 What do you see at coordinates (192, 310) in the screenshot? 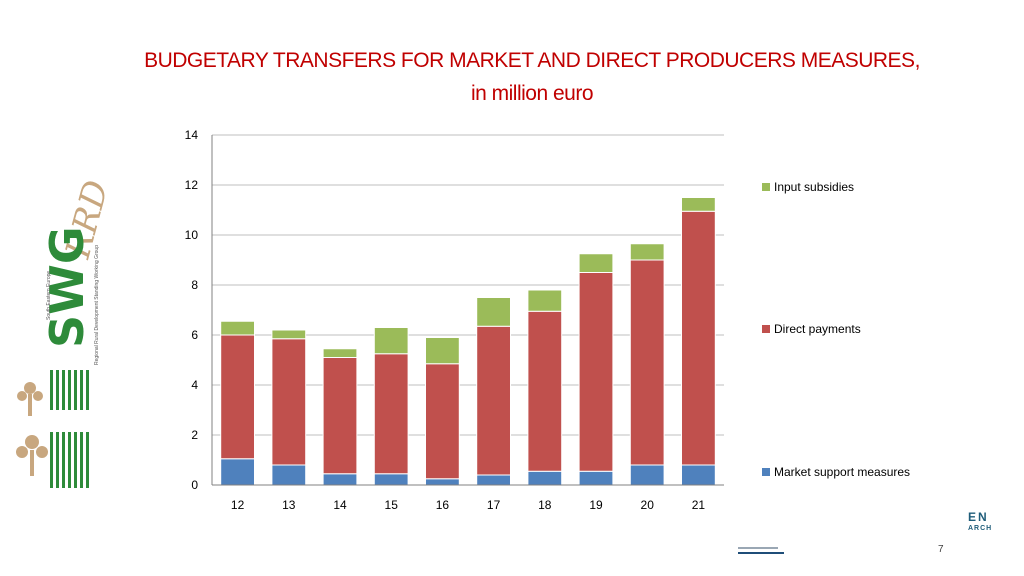
I see `y-axis-tick-labels: 0 2 4 6 8 10 12 14` at bounding box center [192, 310].